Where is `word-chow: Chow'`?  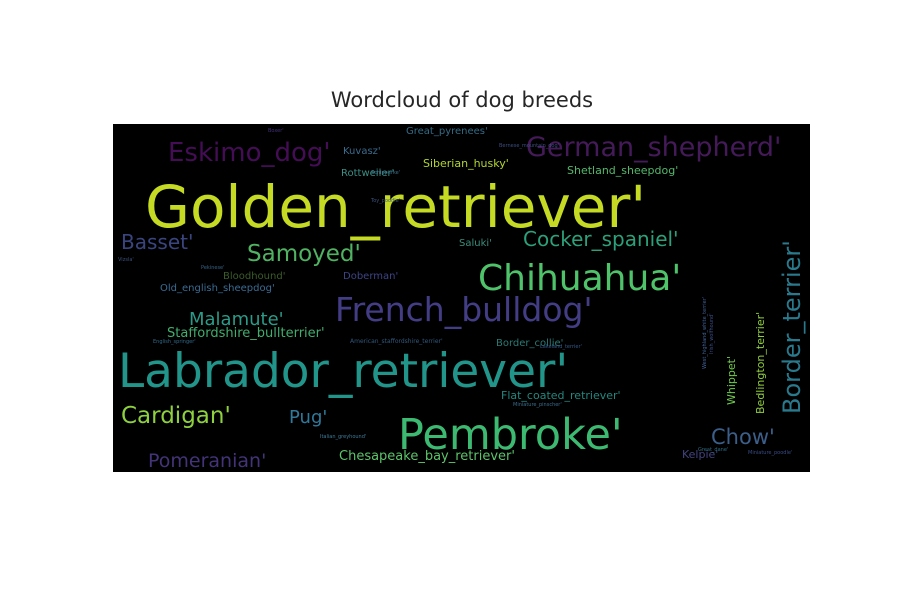 word-chow: Chow' is located at coordinates (743, 437).